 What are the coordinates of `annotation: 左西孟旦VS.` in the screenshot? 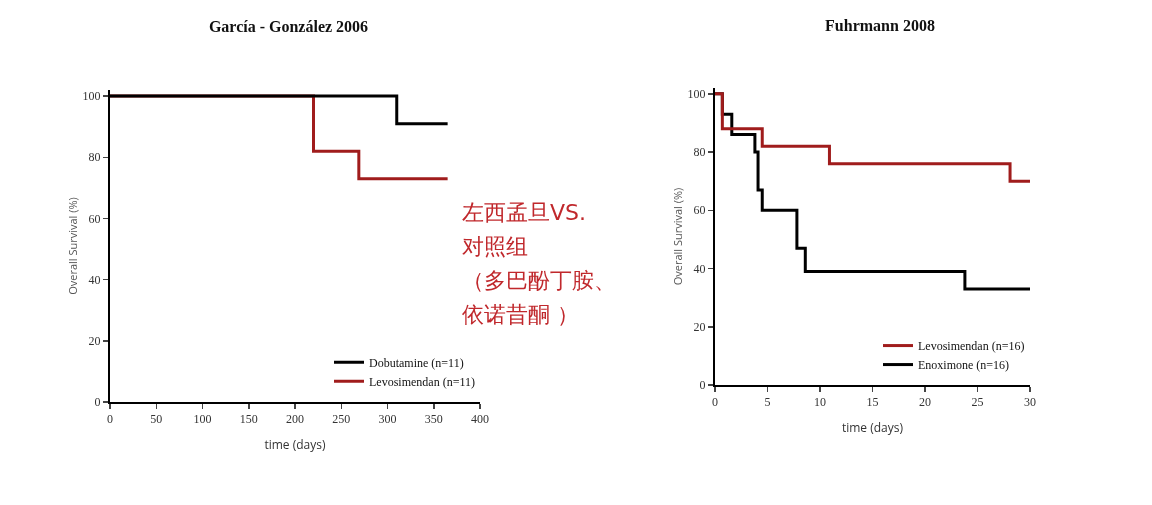 It's located at (524, 213).